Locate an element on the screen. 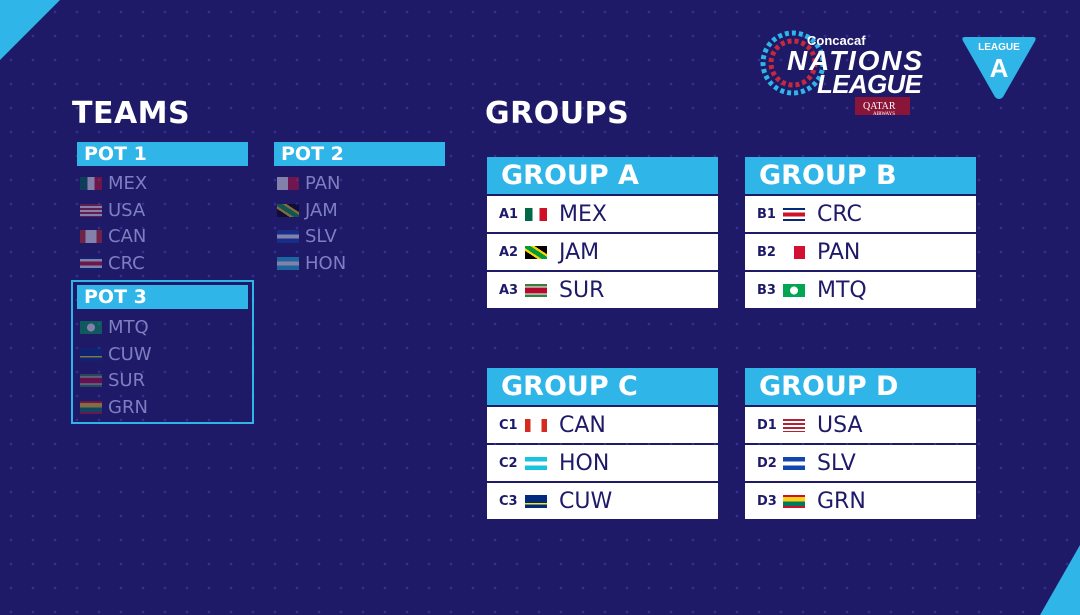  slot-label: D1 is located at coordinates (767, 425).